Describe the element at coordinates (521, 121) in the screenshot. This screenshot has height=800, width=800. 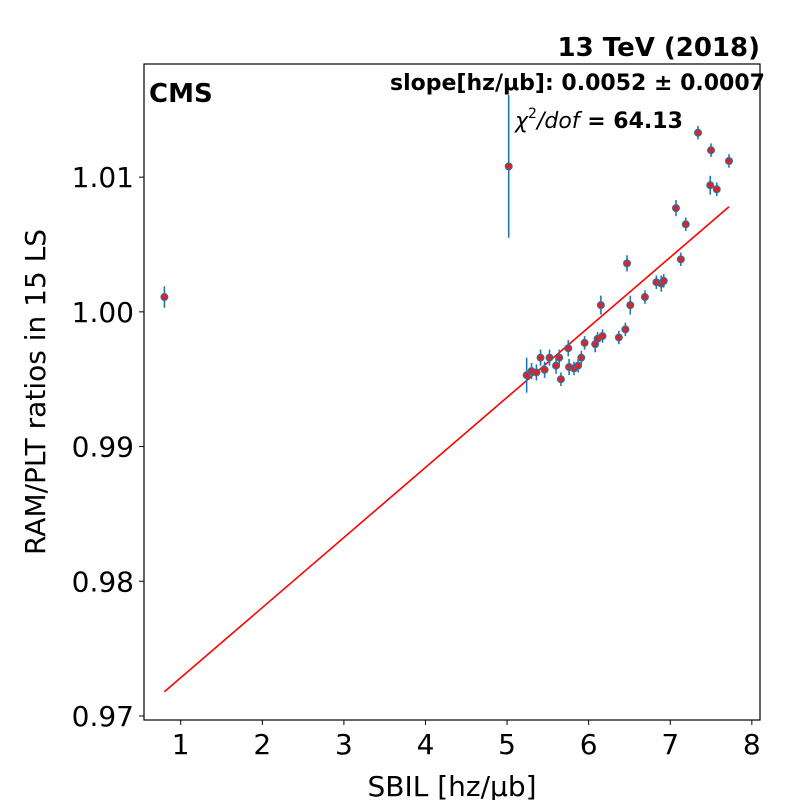
I see `chi2-symbol: χ` at that location.